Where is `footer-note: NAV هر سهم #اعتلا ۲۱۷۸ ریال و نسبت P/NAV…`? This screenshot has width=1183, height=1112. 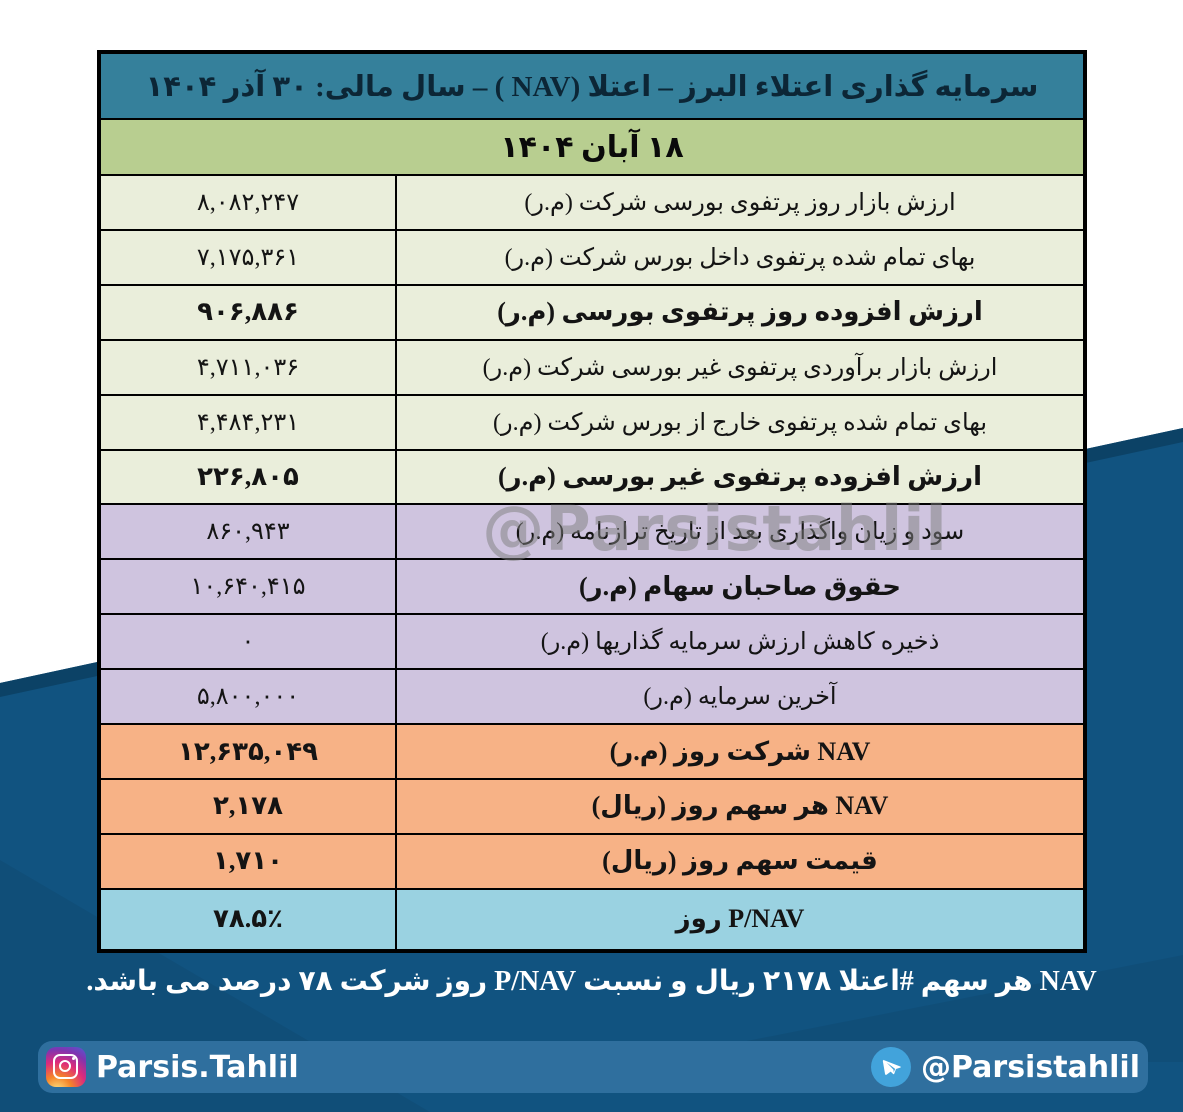 footer-note: NAV هر سهم #اعتلا ۲۱۷۸ ریال و نسبت P/NAV… is located at coordinates (591, 981).